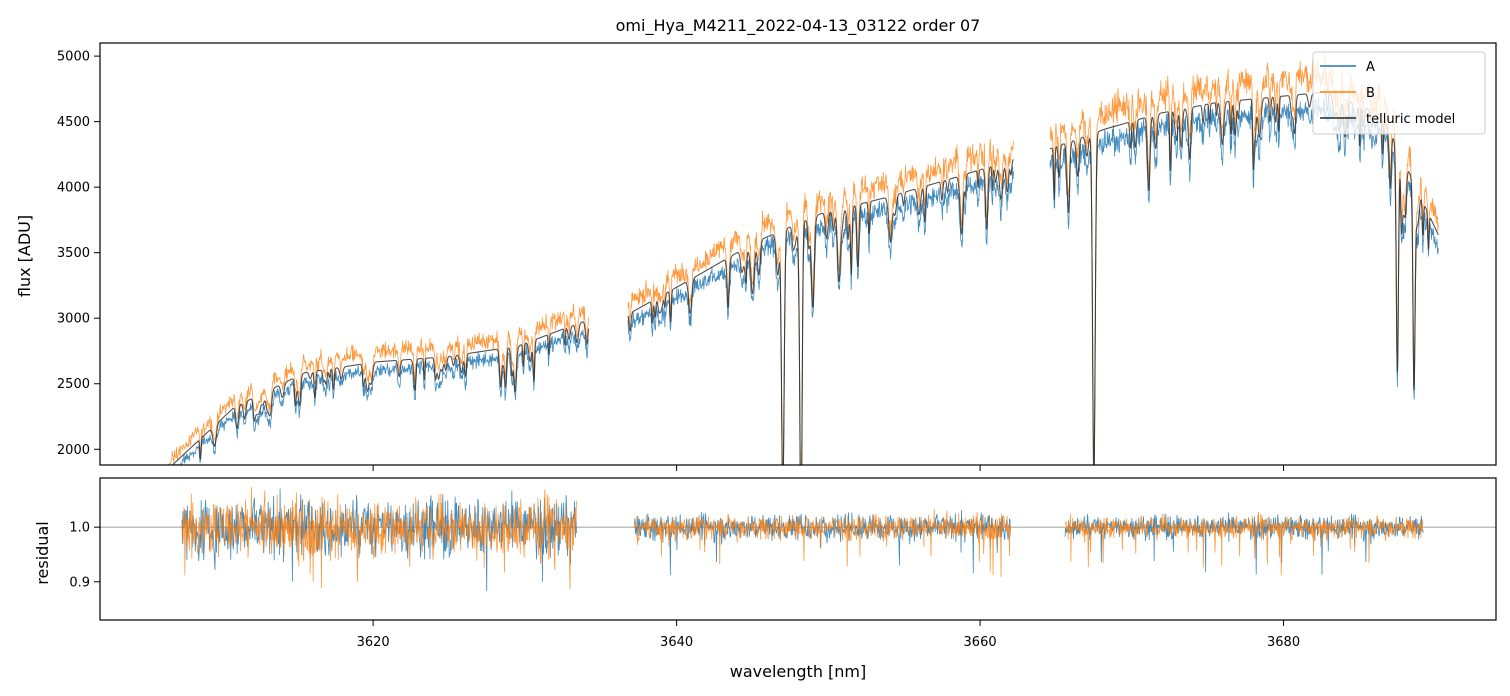 The image size is (1510, 696). I want to click on flux-axis-label: flux [ADU], so click(24, 256).